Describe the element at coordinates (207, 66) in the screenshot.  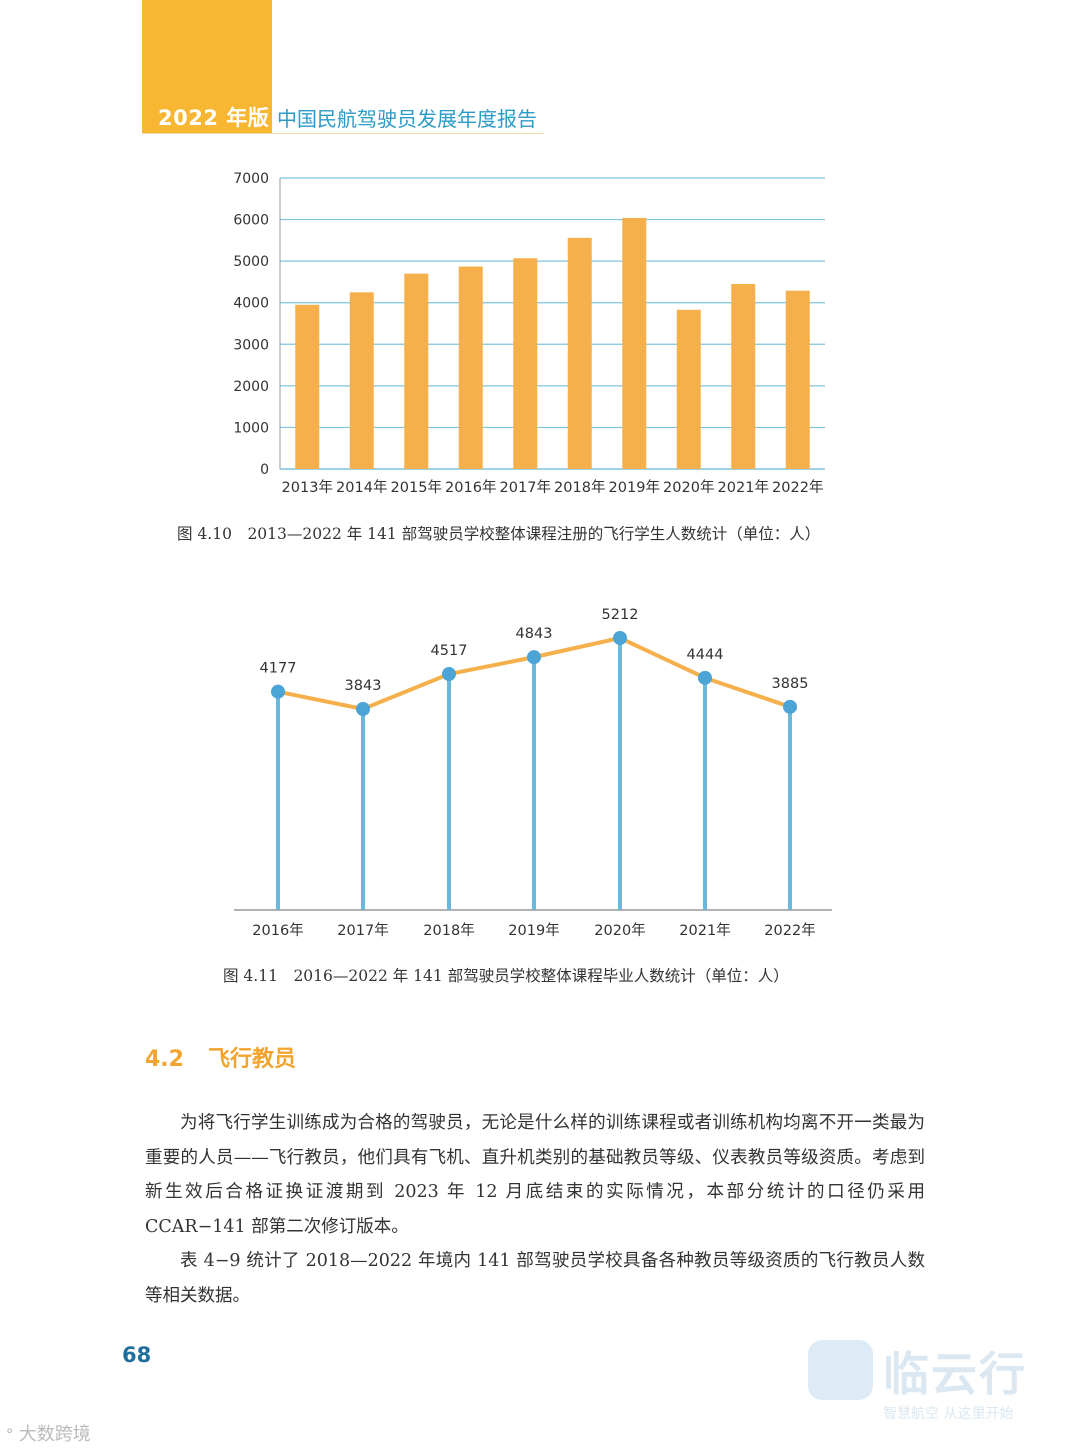
I see `header-accent-block` at that location.